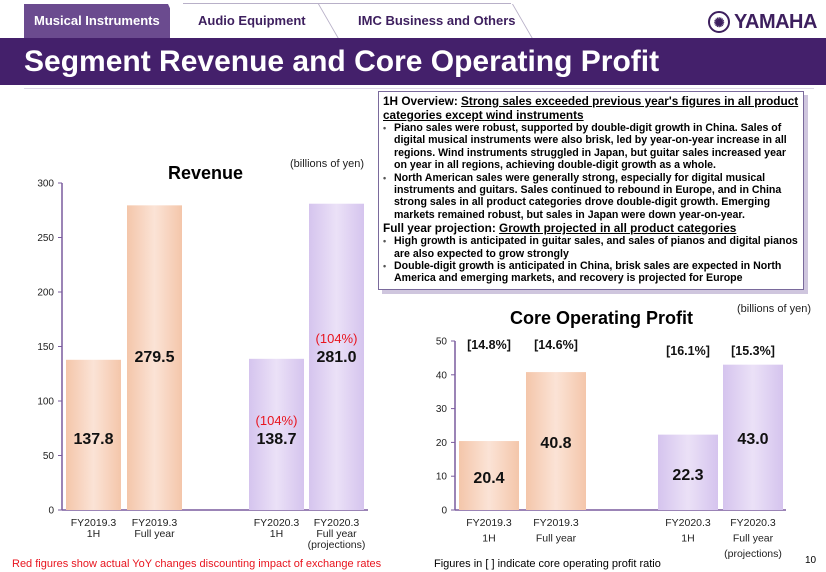 The width and height of the screenshot is (826, 572). Describe the element at coordinates (688, 351) in the screenshot. I see `ratio-label: [16.1%]` at that location.